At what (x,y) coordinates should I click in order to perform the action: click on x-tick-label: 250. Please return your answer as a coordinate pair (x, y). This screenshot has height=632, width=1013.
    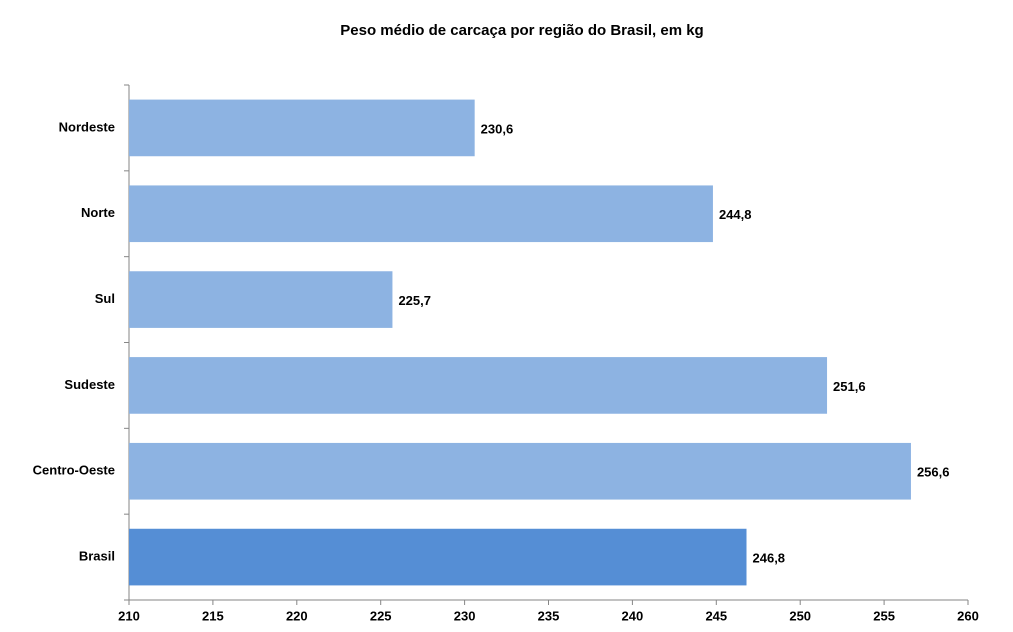
    Looking at the image, I should click on (800, 615).